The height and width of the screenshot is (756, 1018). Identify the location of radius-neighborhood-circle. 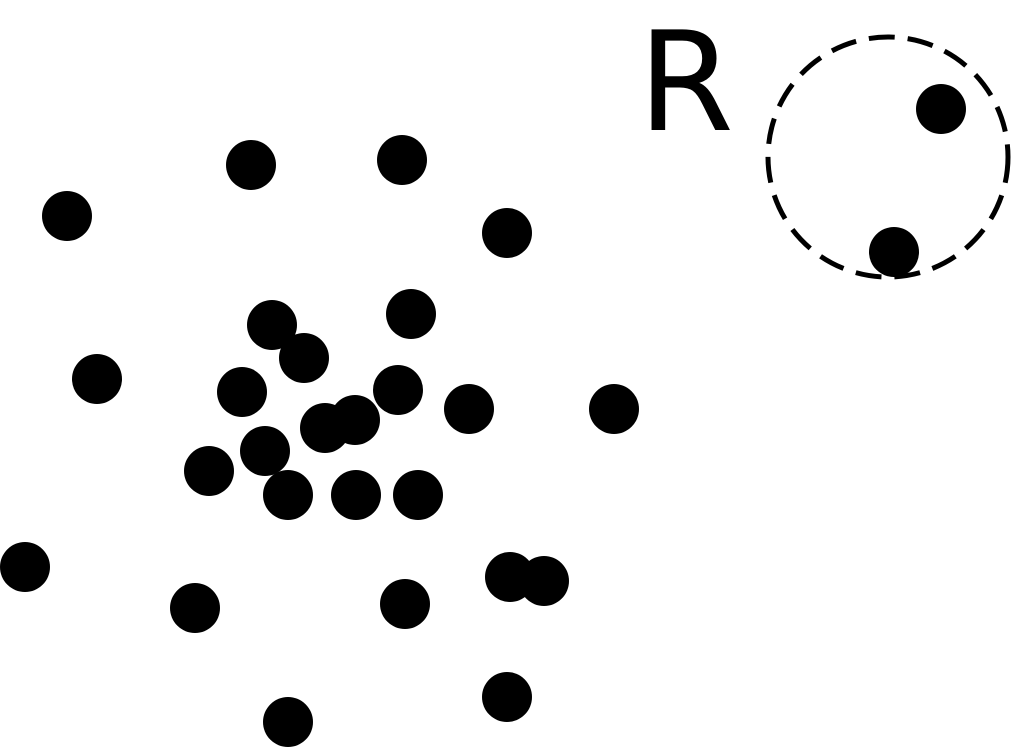
(888, 157).